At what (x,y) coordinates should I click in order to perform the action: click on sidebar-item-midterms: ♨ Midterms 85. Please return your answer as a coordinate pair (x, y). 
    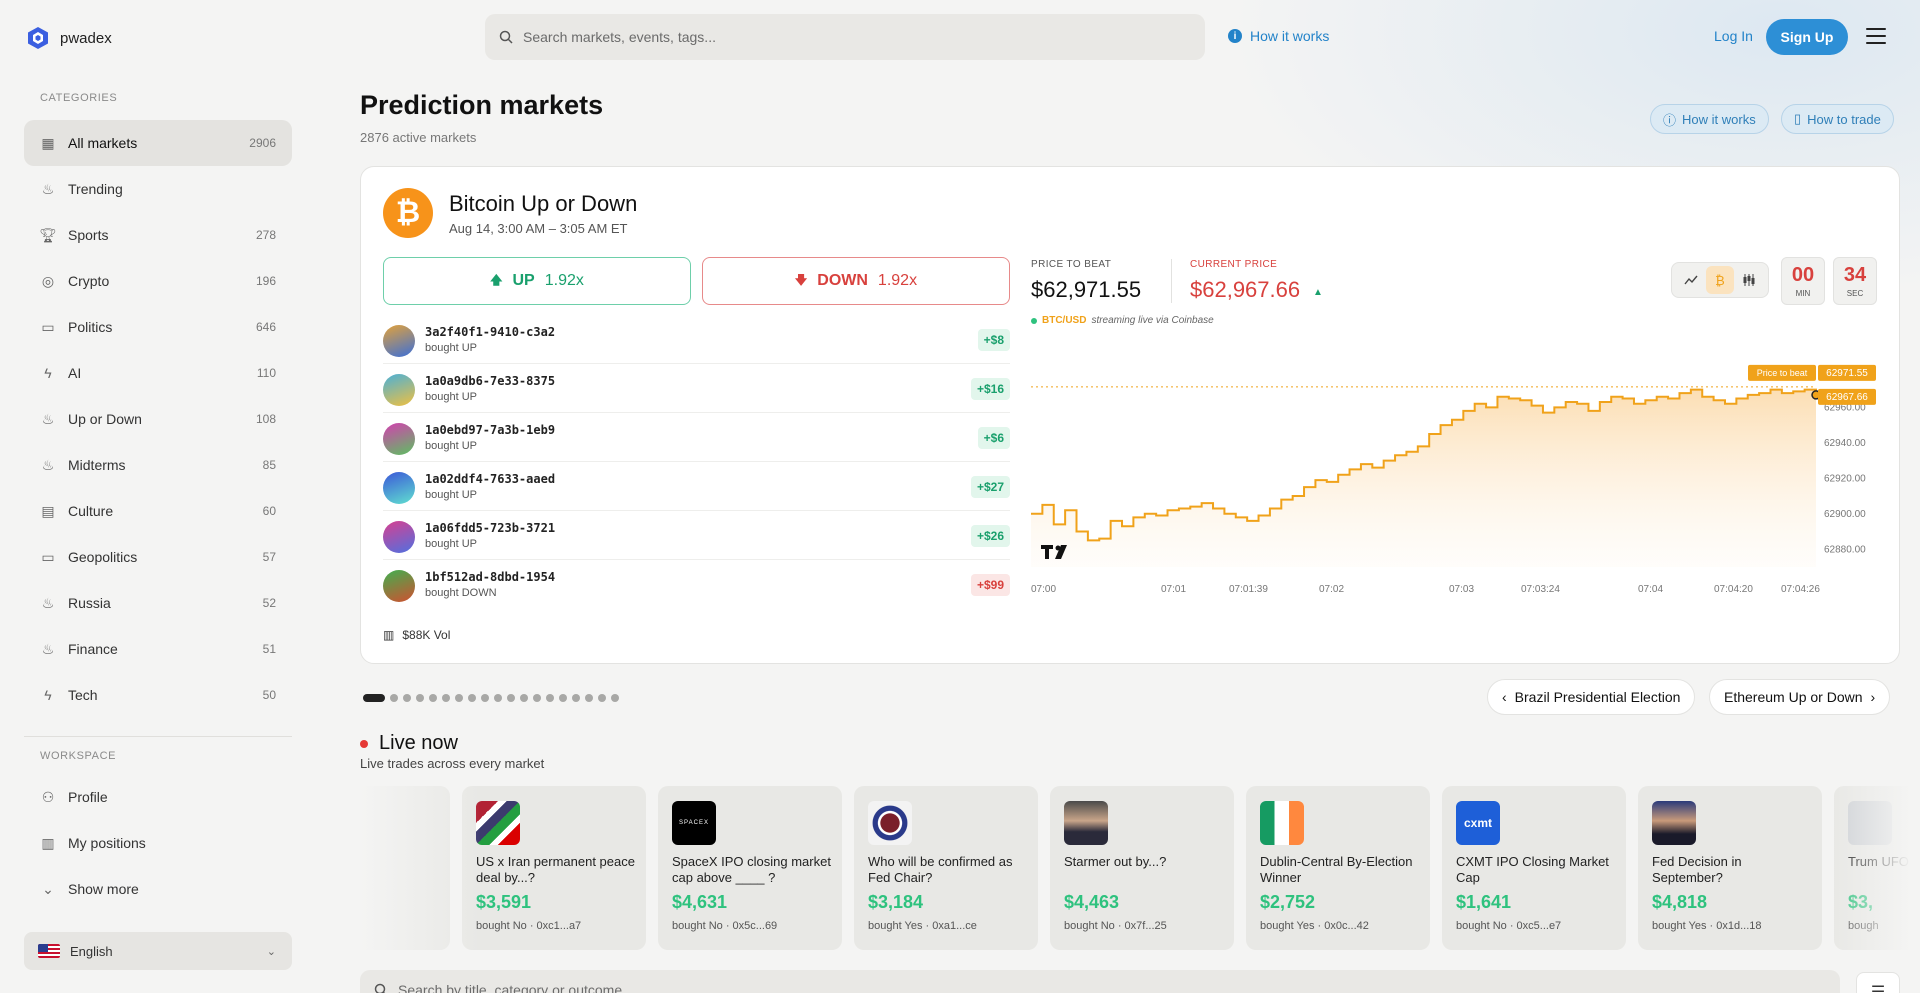
    Looking at the image, I should click on (158, 465).